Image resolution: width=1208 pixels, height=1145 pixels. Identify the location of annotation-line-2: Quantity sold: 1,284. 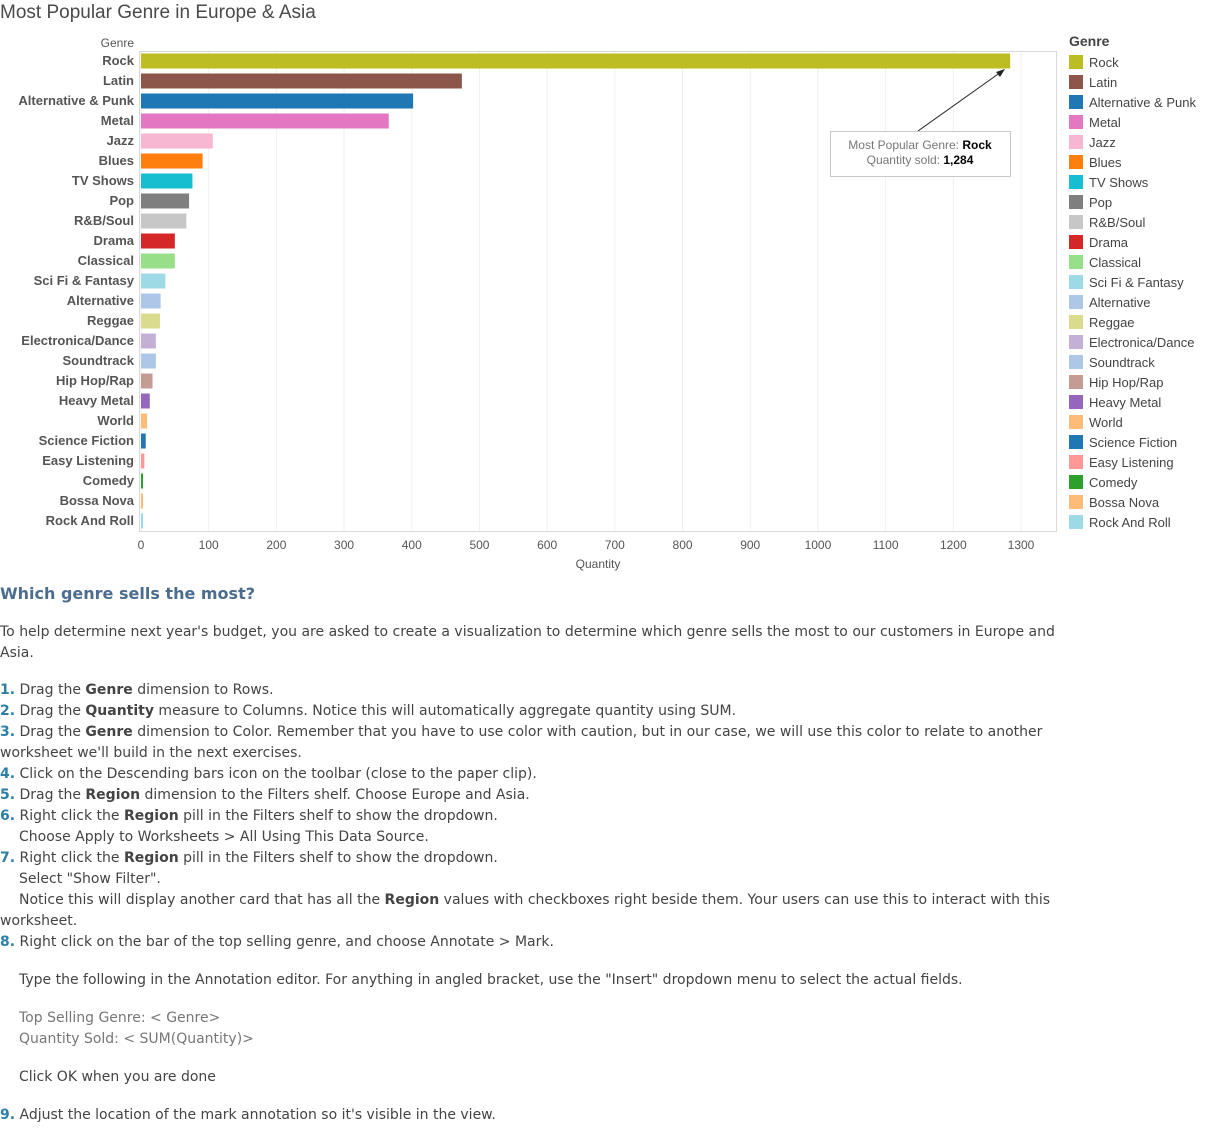
(920, 160).